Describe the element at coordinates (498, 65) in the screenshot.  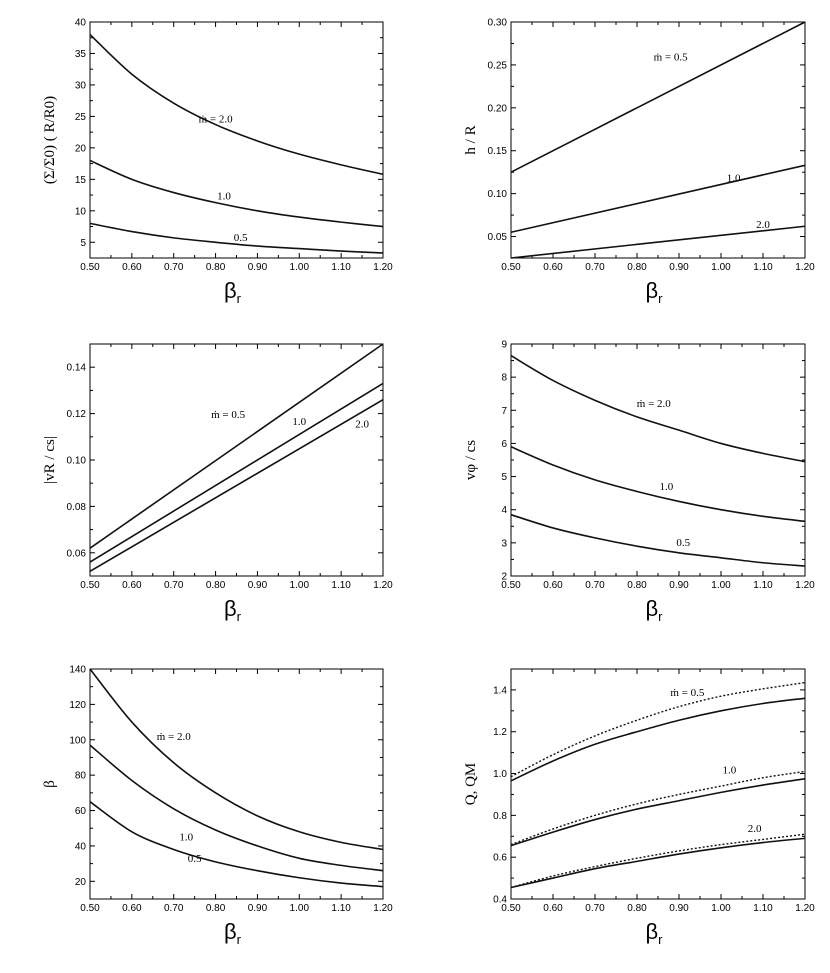
I see `y-tick-label: 0.25` at that location.